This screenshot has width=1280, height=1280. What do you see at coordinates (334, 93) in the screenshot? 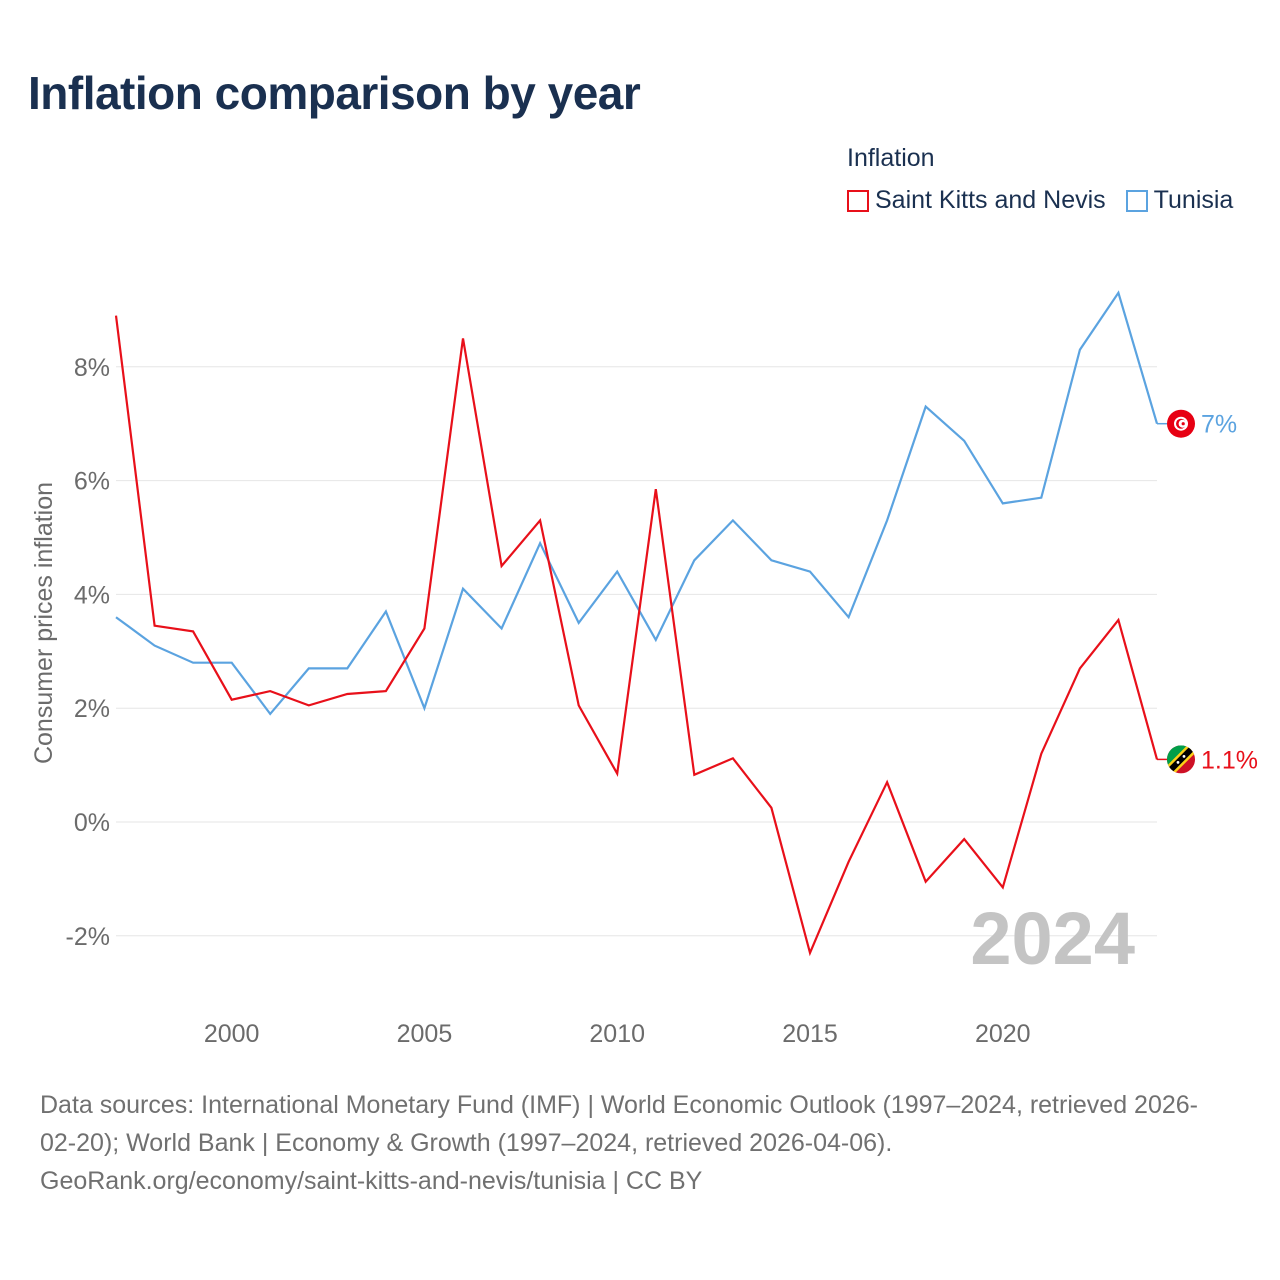
I see `chart-title: Inflation comparison by year` at bounding box center [334, 93].